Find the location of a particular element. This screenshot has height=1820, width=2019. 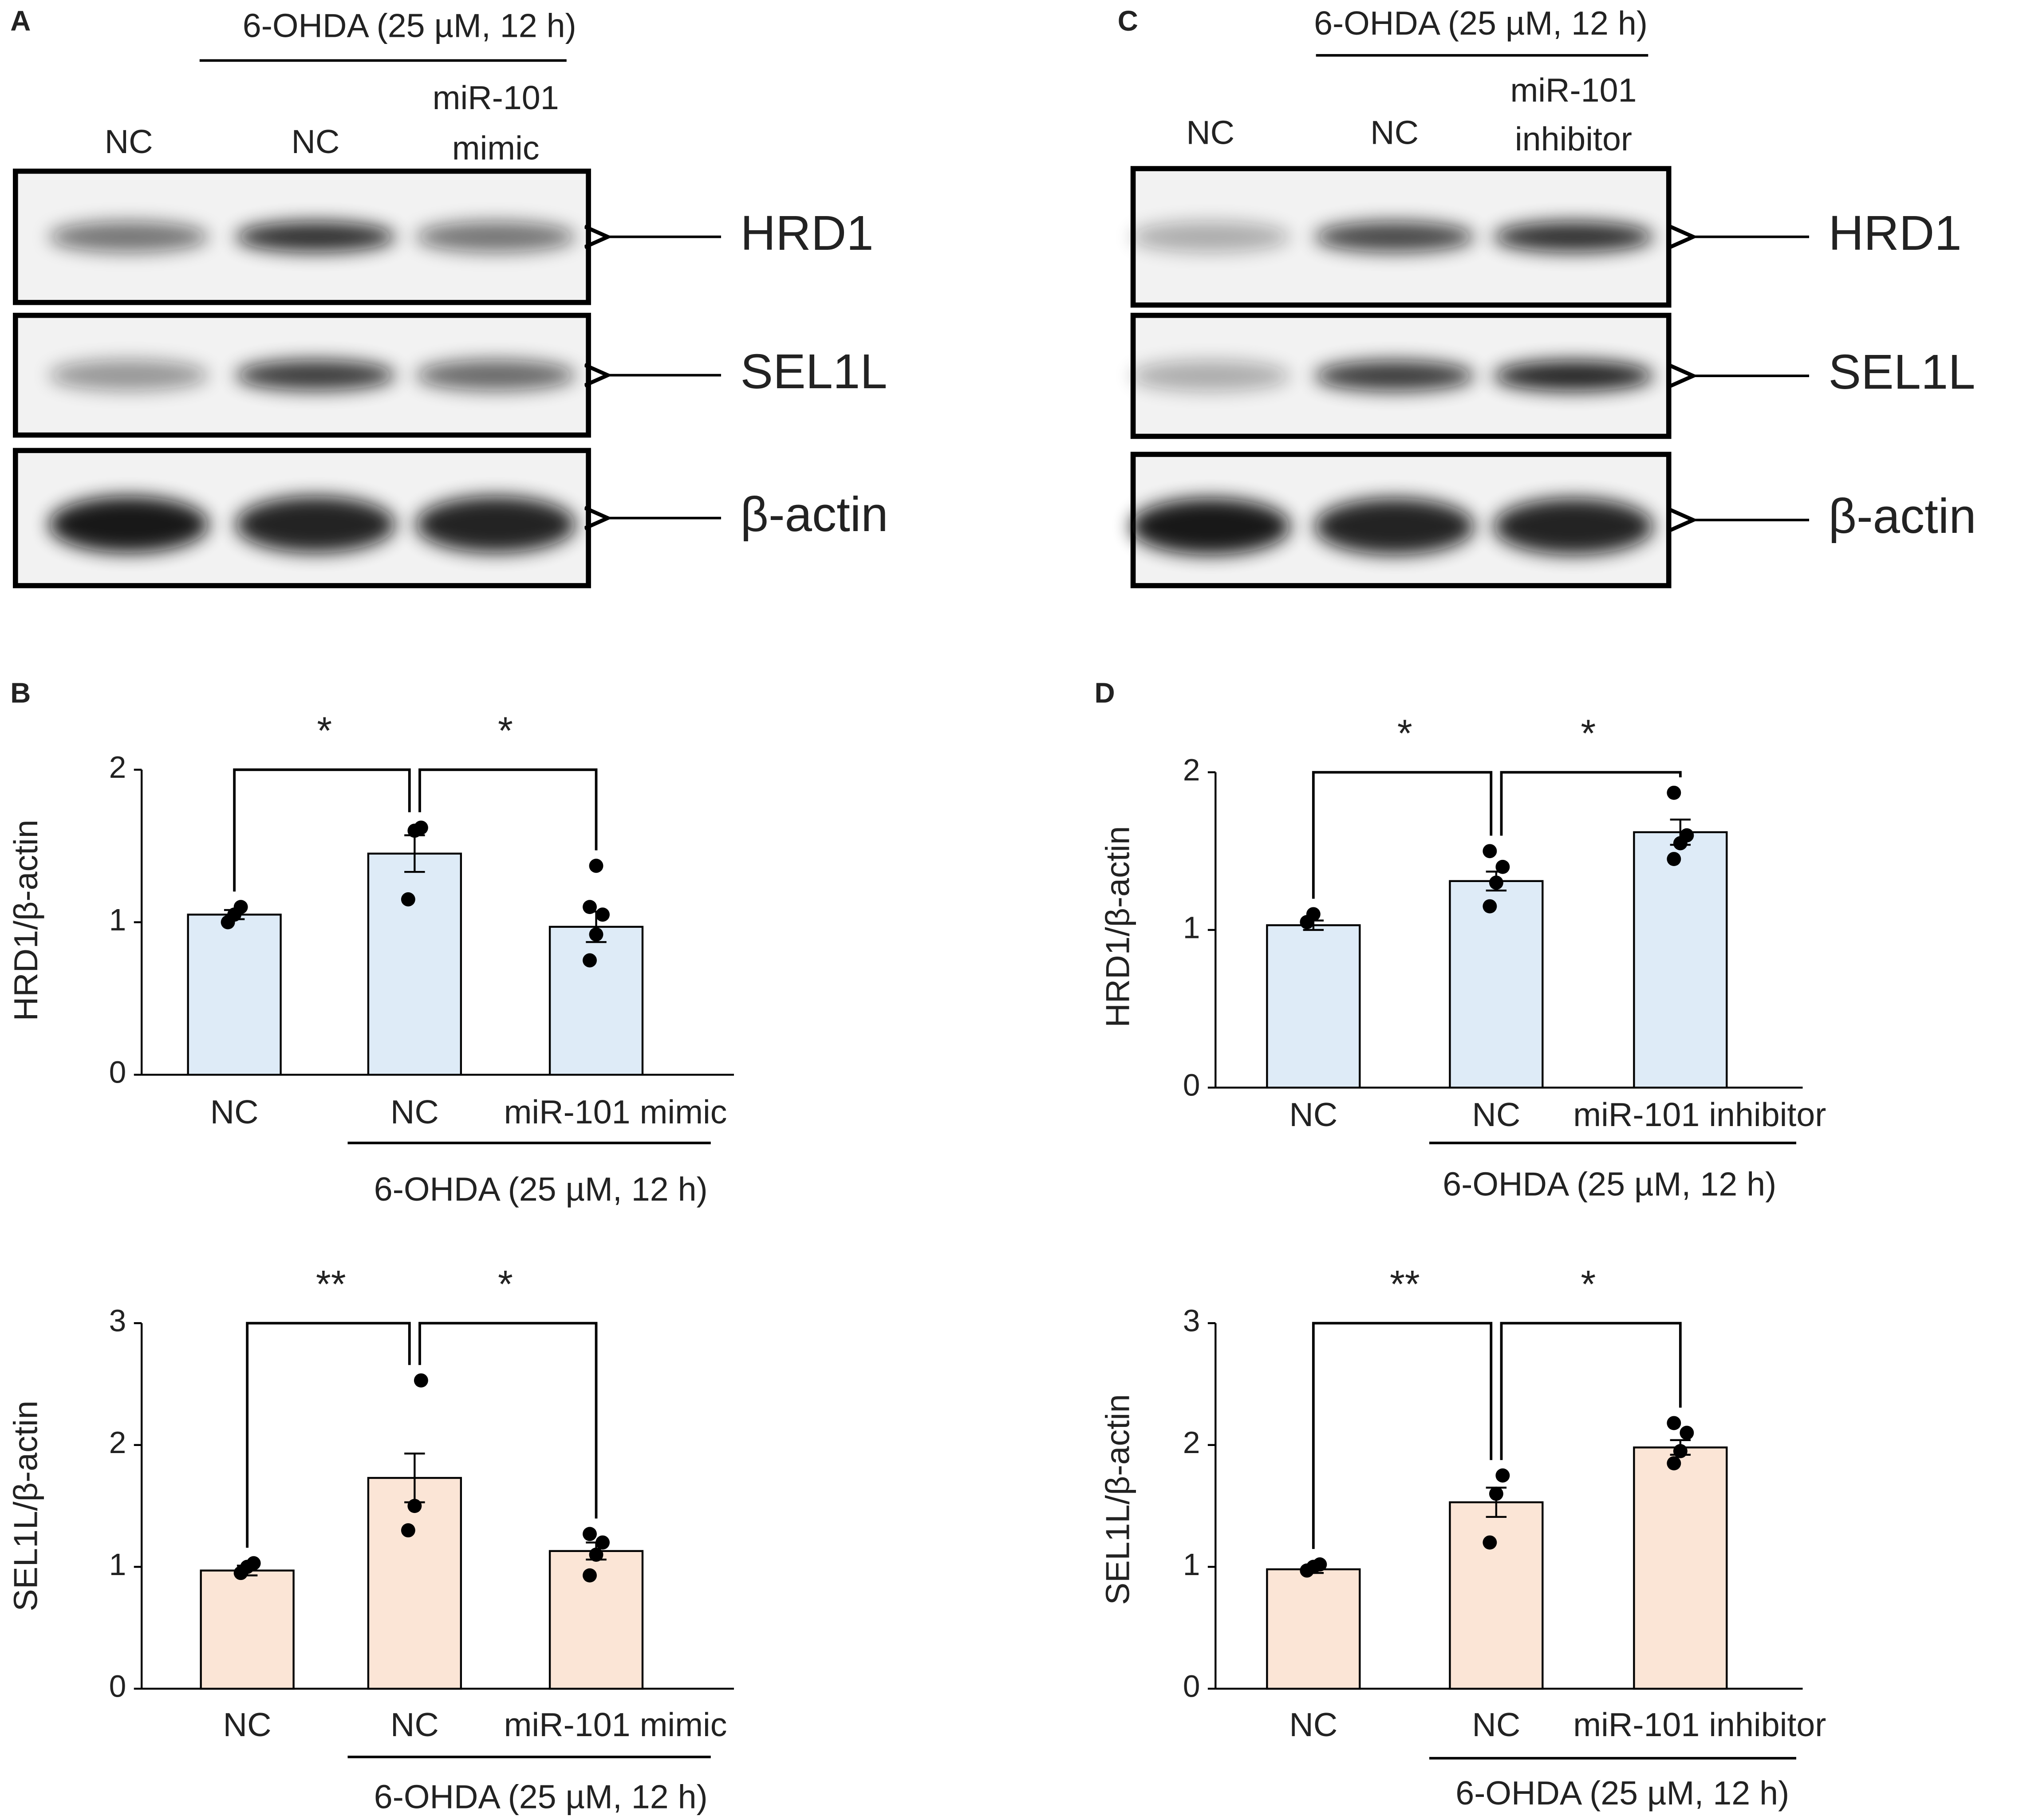

x-tick-label: miR-101 inhibitor is located at coordinates (1699, 1724).